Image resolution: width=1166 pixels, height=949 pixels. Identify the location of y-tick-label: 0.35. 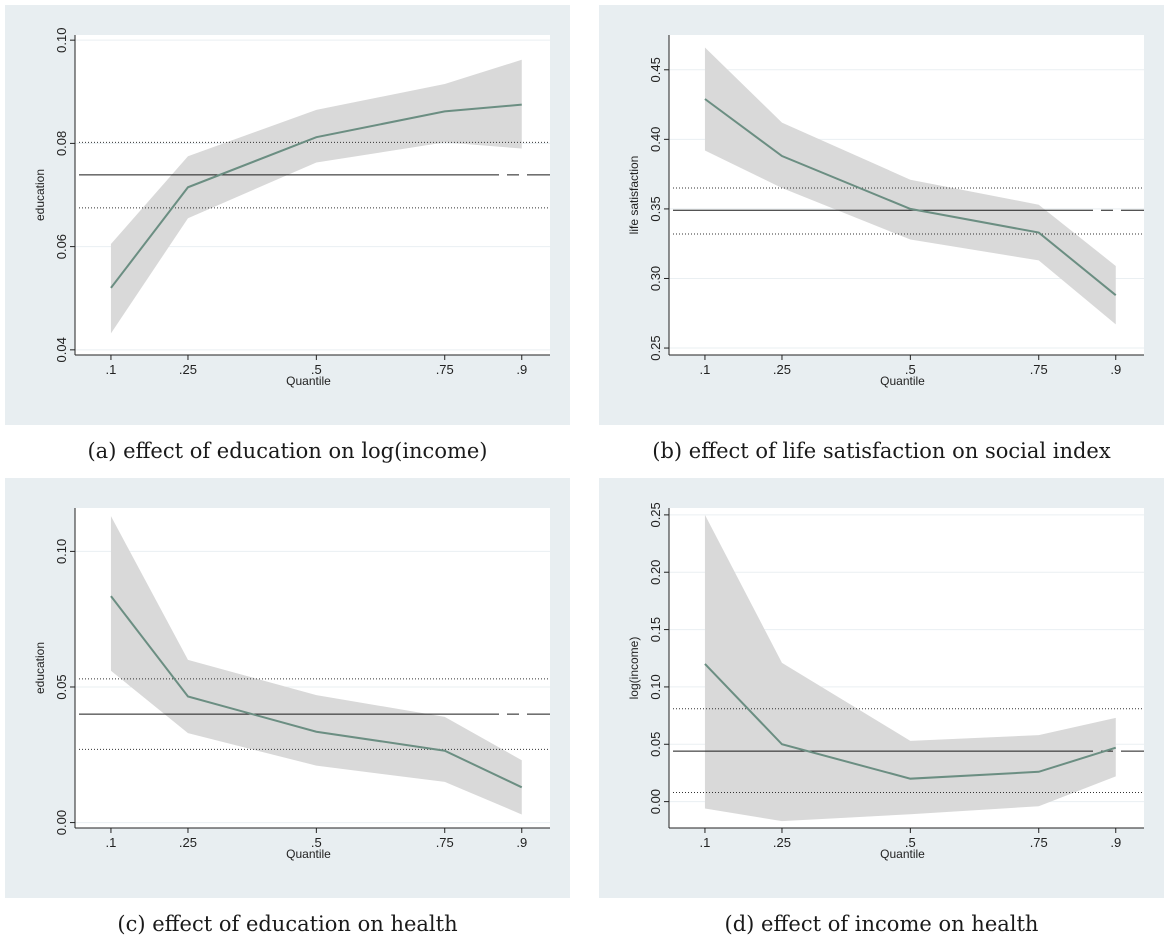
(655, 208).